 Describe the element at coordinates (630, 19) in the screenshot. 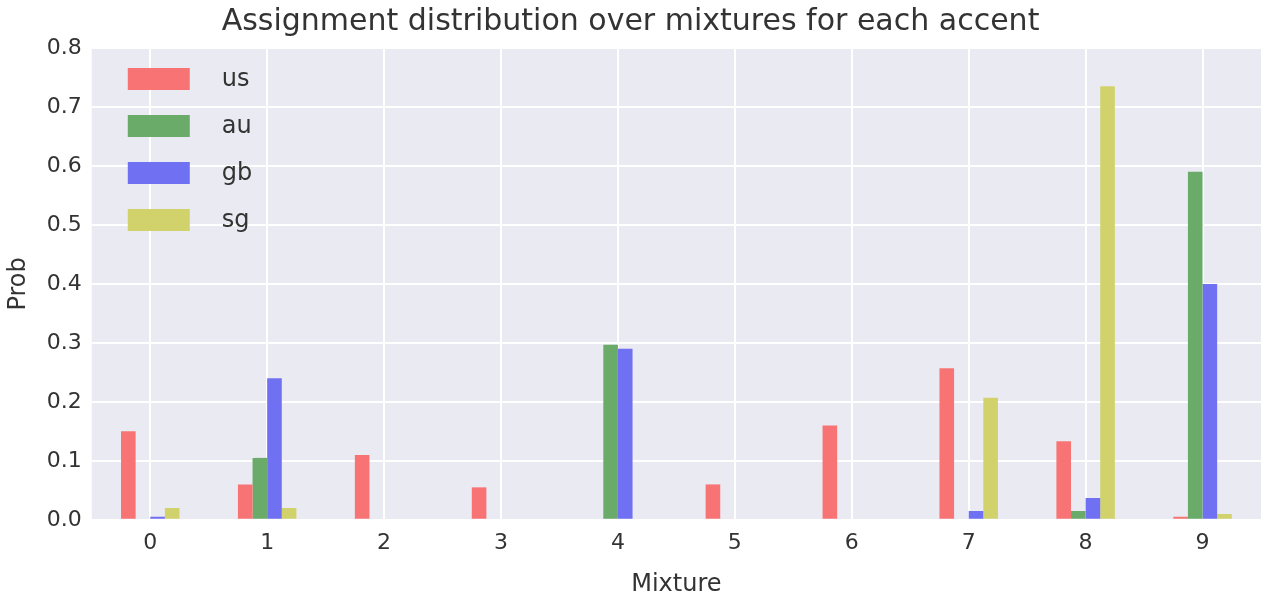

I see `chart-title: Assignment distribution over mixtures for each accent` at that location.